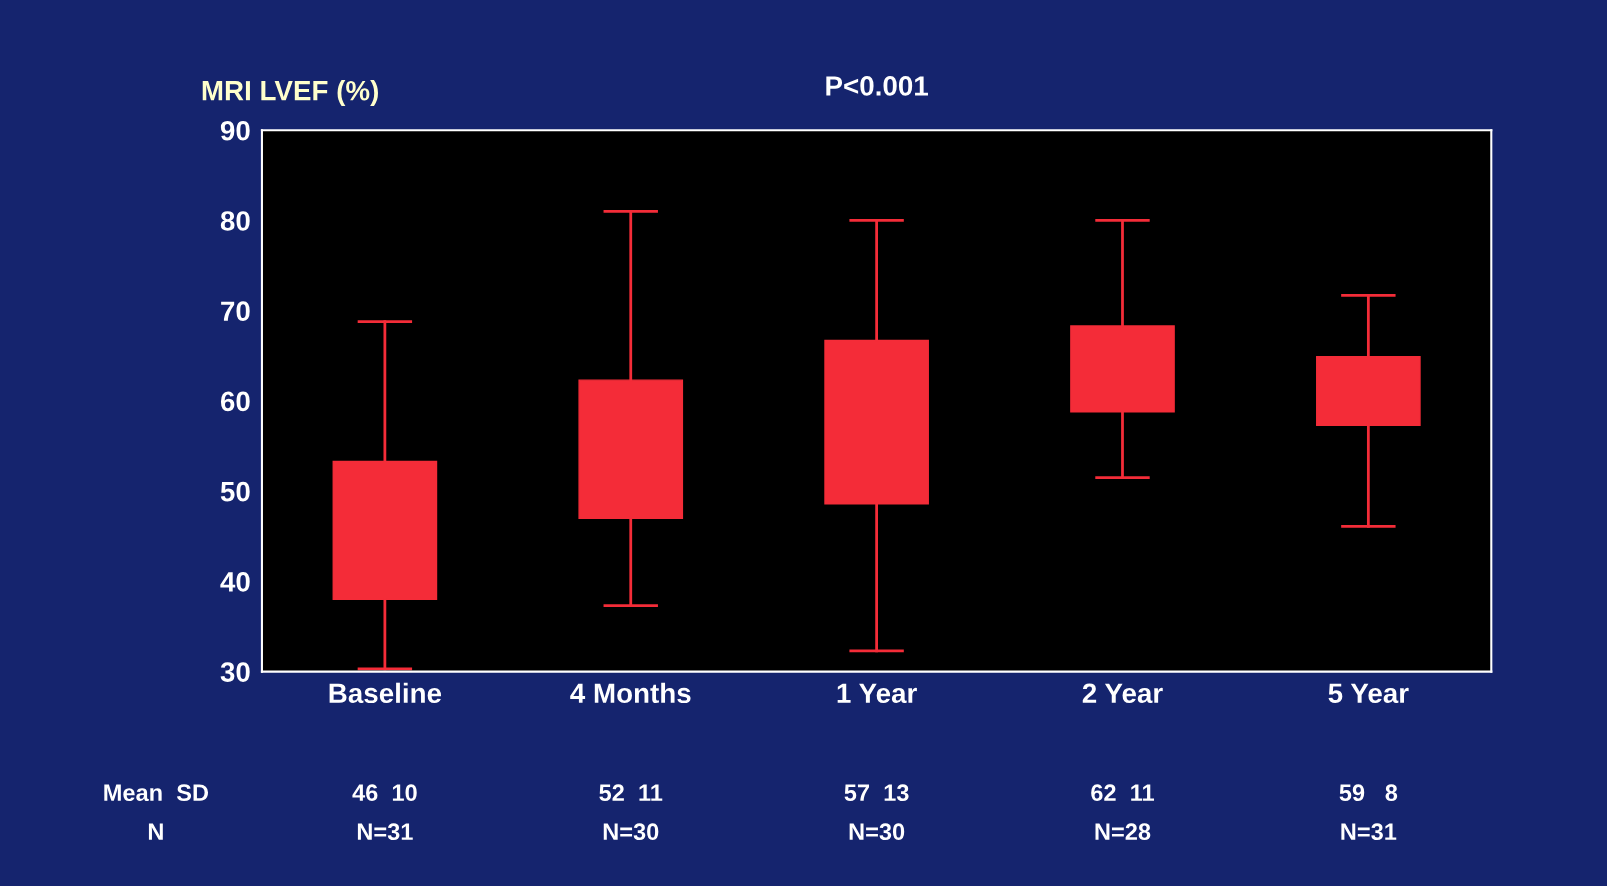 This screenshot has width=1607, height=886. Describe the element at coordinates (1122, 693) in the screenshot. I see `x-tick-label: 2 Year` at that location.